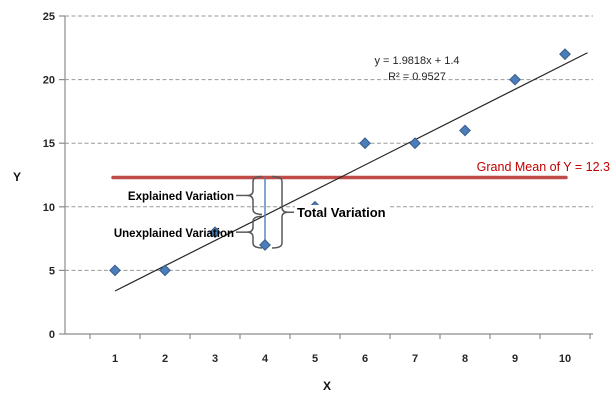  Describe the element at coordinates (215, 359) in the screenshot. I see `x-tick-label-3: 3` at that location.